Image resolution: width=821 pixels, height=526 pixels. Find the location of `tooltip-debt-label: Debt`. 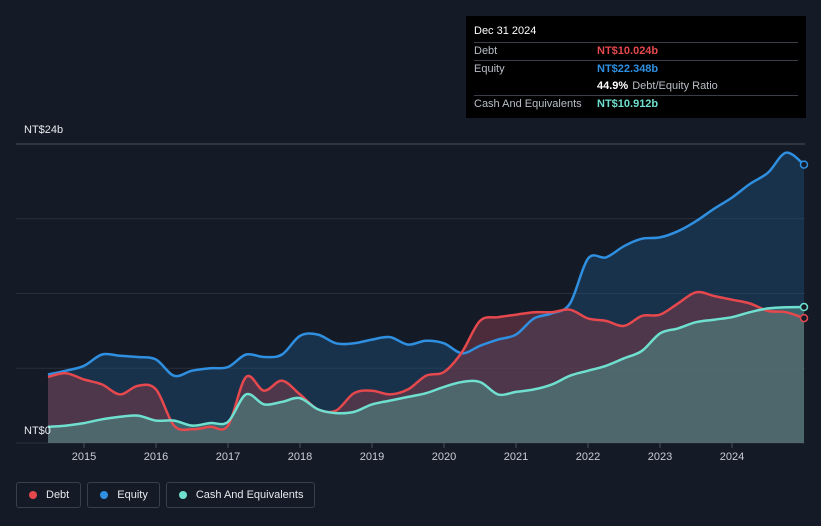

tooltip-debt-label: Debt is located at coordinates (486, 51).